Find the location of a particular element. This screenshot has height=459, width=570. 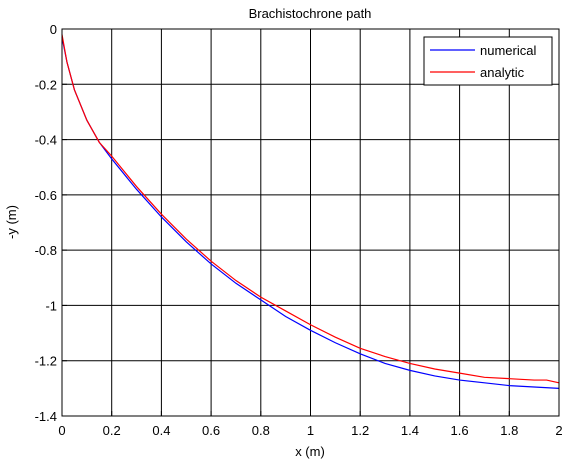

y-tick-label: -0.4 is located at coordinates (46, 140).